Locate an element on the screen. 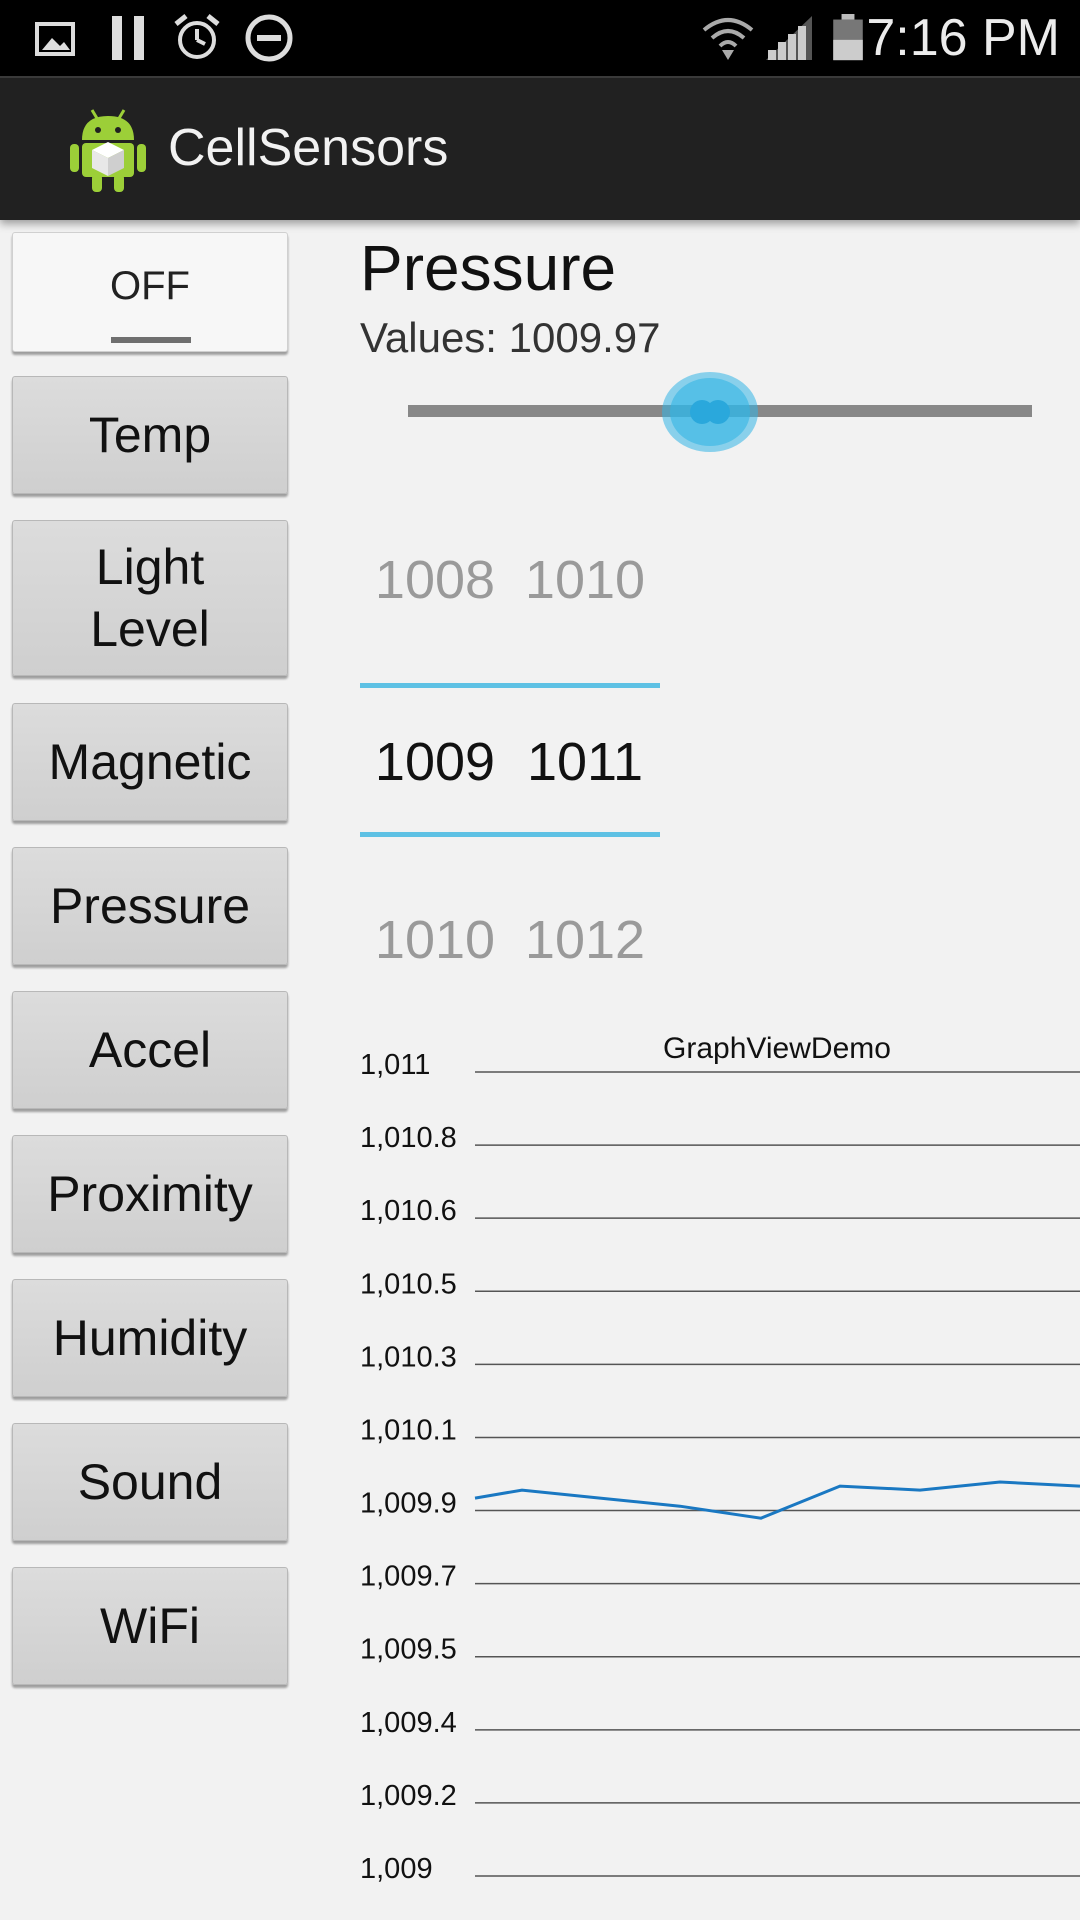 The width and height of the screenshot is (1080, 1920). temp-button-label: Temp is located at coordinates (150, 435).